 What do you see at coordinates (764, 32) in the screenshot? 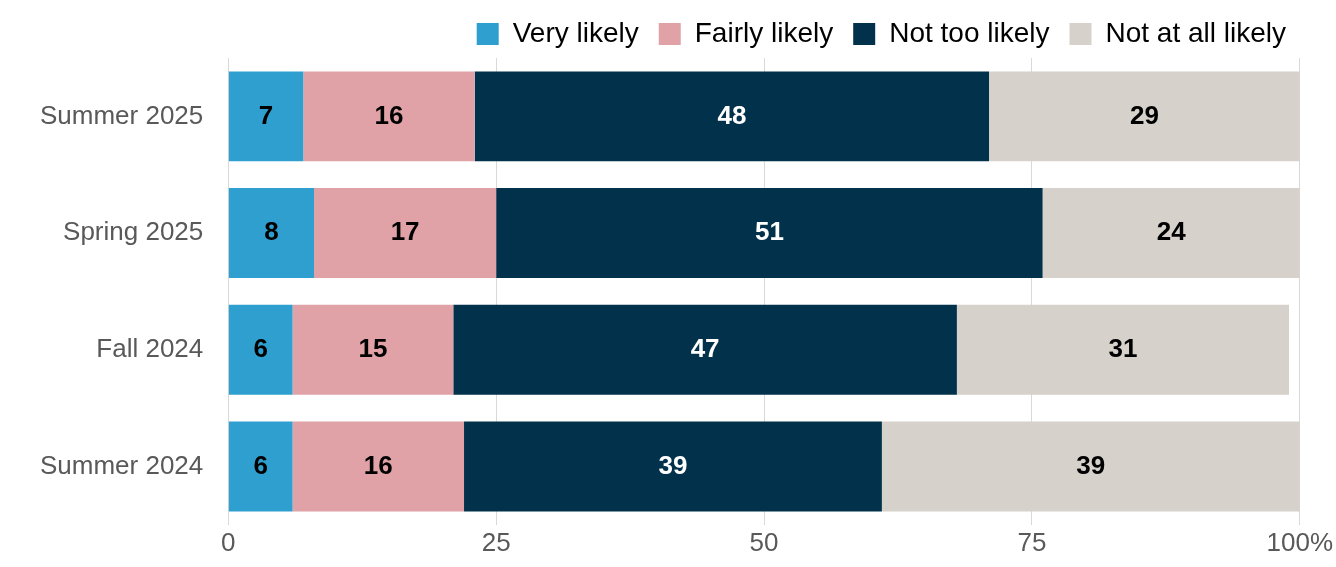
I see `legend-label: Fairly likely` at bounding box center [764, 32].